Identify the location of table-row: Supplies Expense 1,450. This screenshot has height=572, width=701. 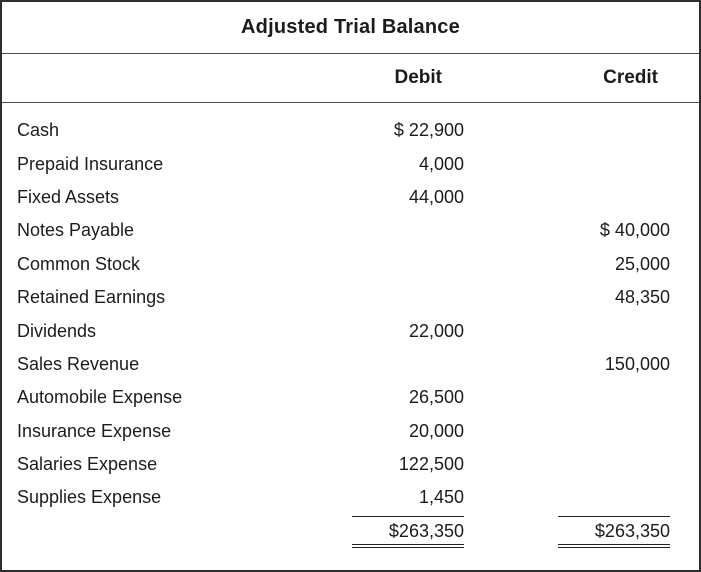
(350, 497).